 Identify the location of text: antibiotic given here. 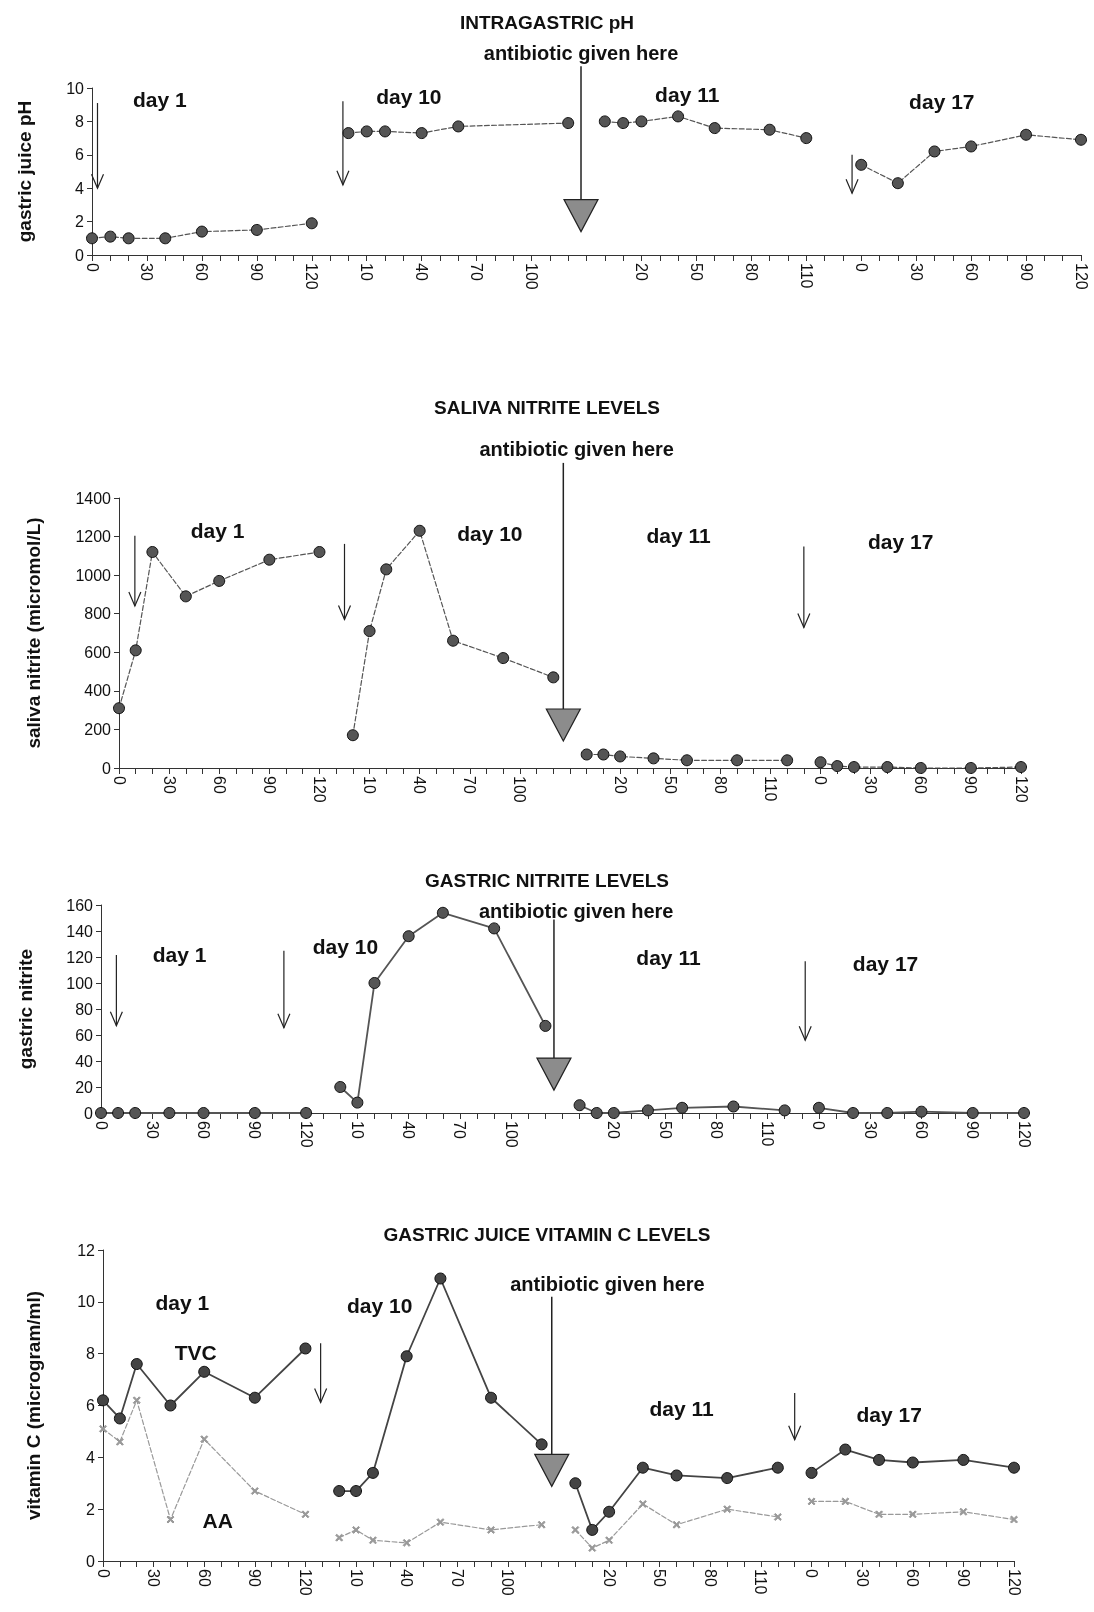
(581, 52).